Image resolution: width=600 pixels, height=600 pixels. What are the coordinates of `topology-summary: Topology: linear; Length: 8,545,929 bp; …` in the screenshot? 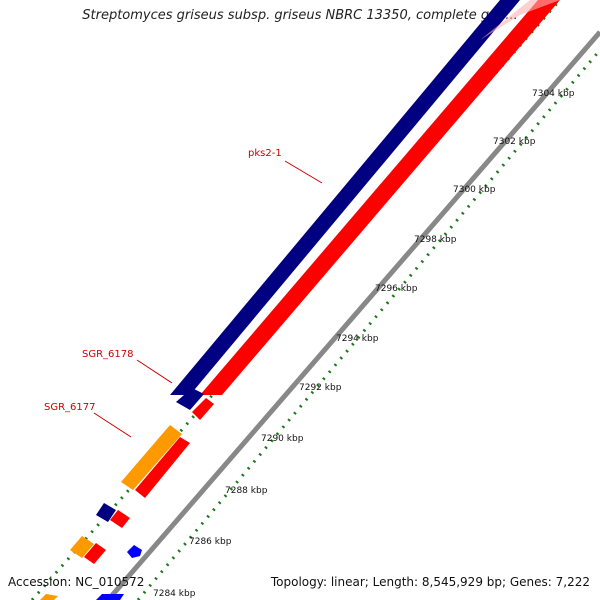 It's located at (430, 582).